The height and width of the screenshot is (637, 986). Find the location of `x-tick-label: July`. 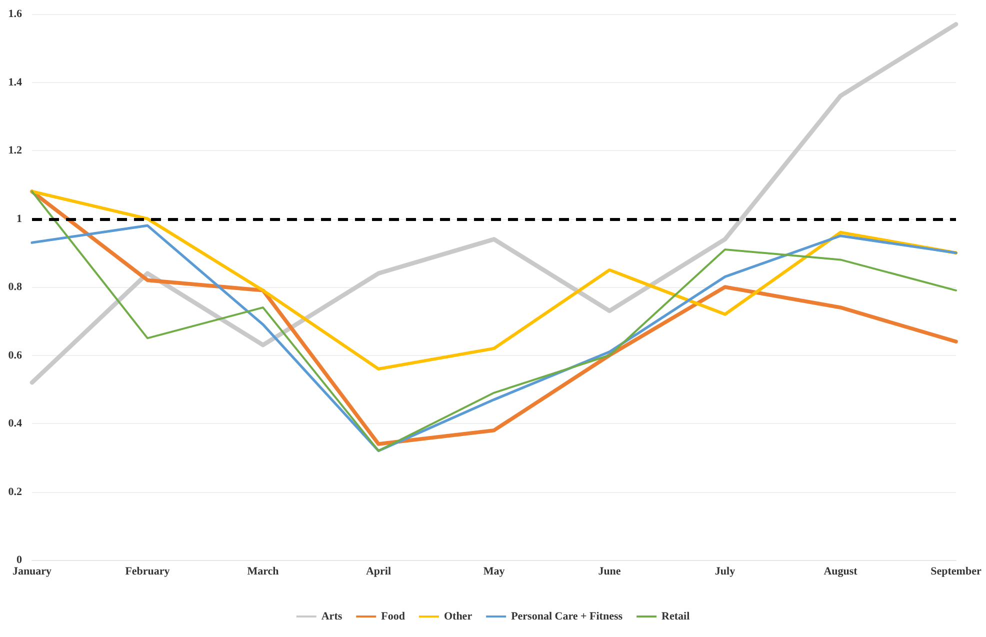

x-tick-label: July is located at coordinates (725, 572).